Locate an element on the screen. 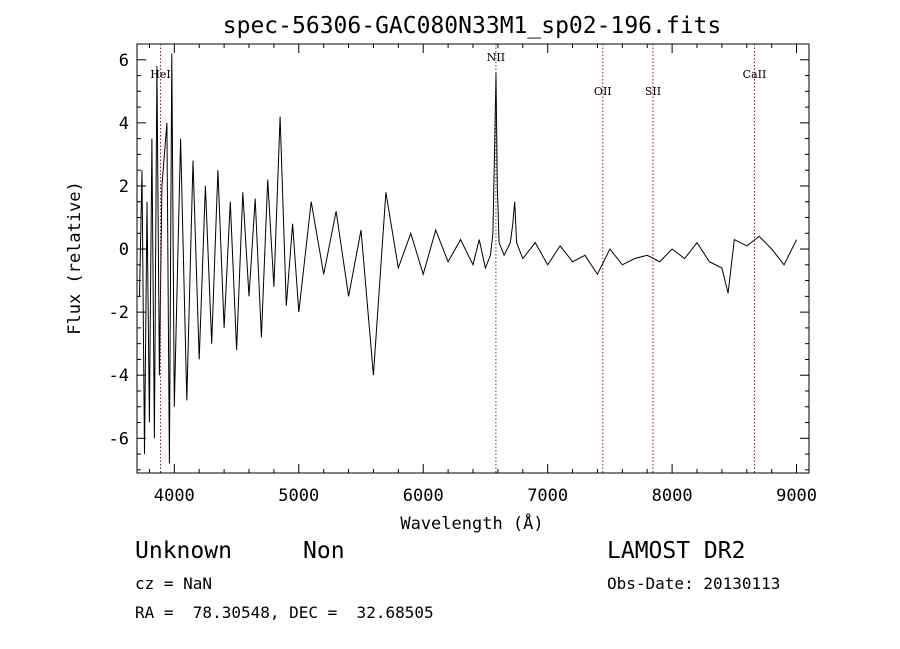 This screenshot has height=649, width=900. x-tick-label: 7000 is located at coordinates (547, 496).